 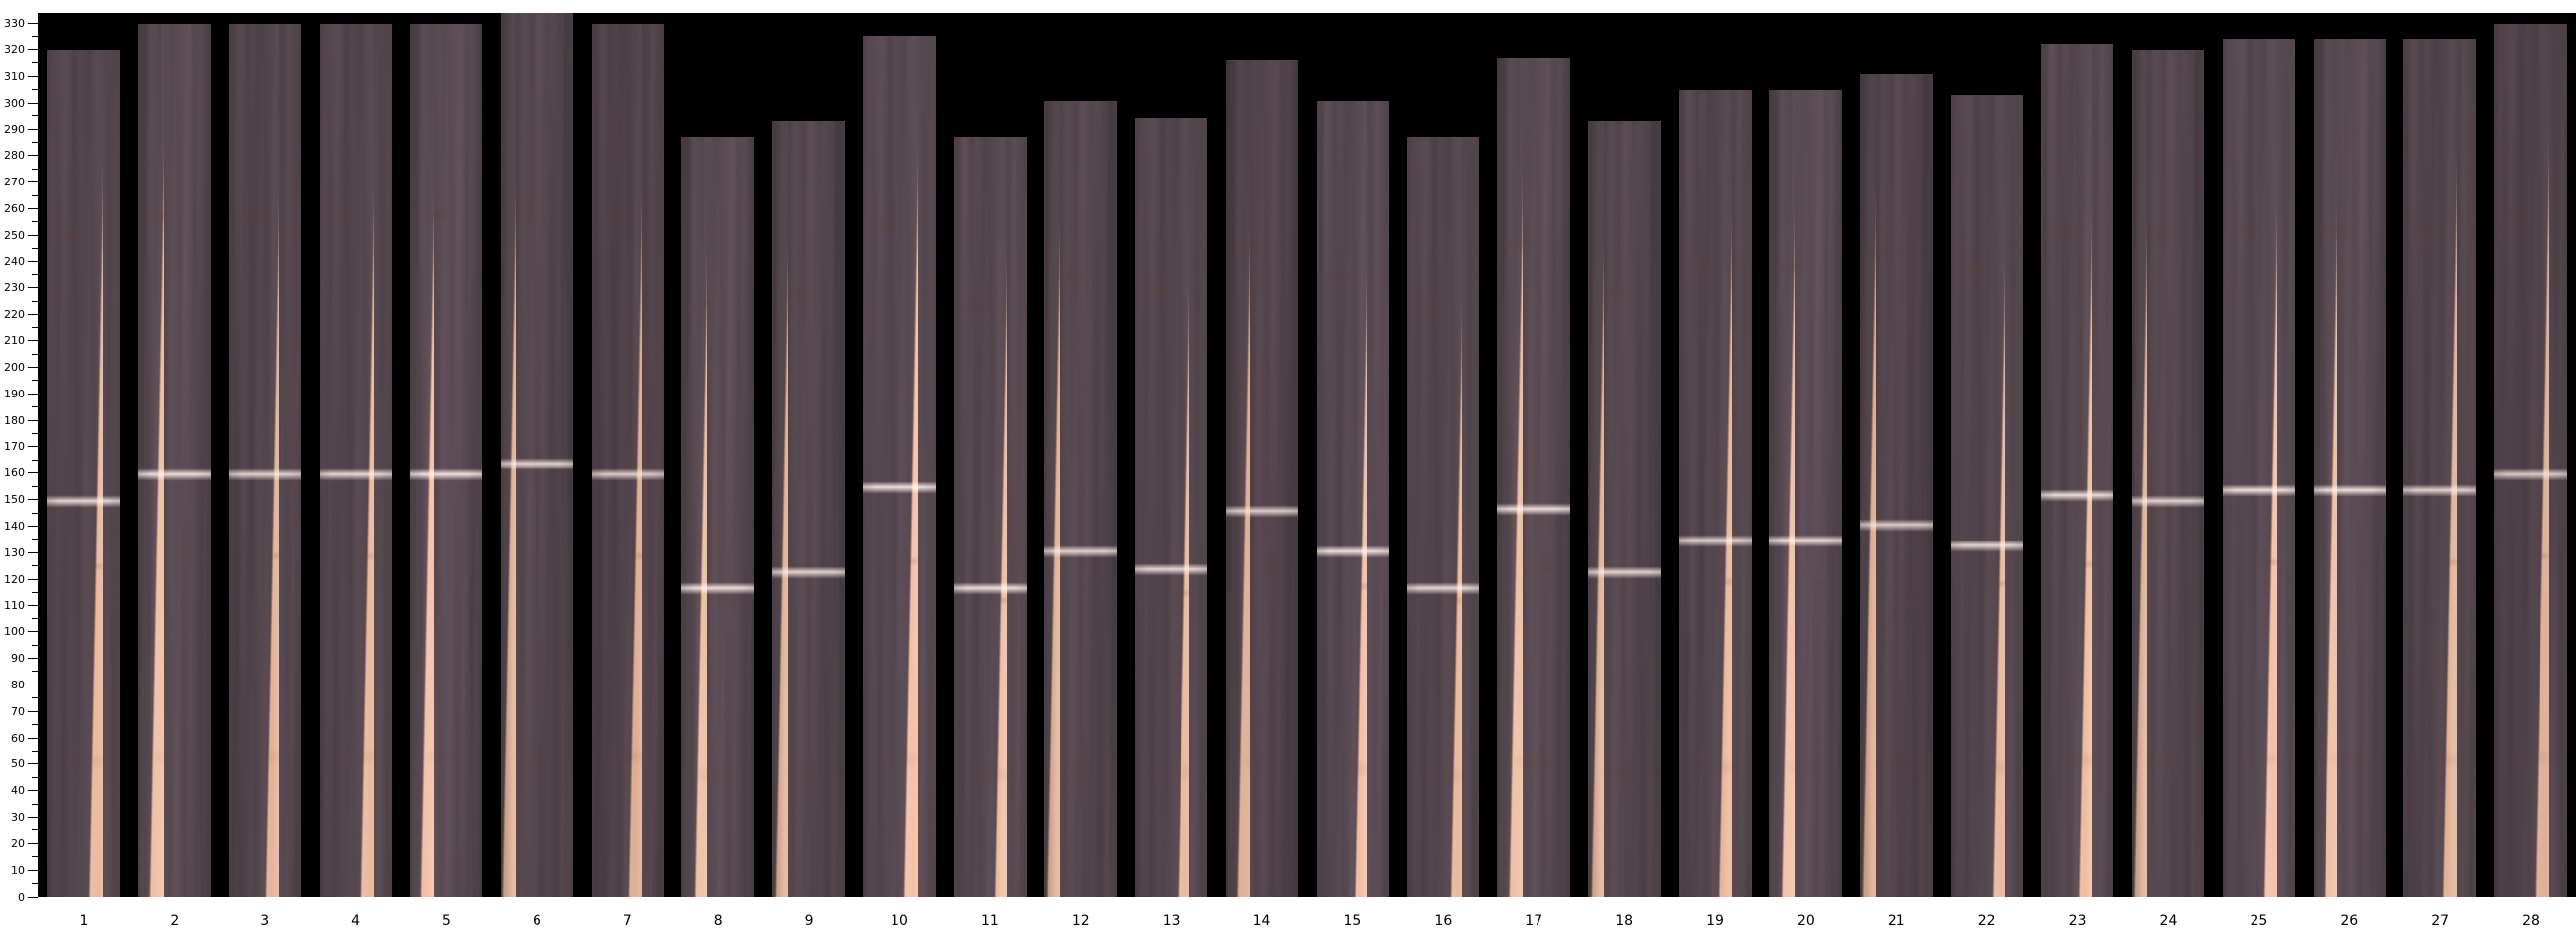 What do you see at coordinates (1444, 921) in the screenshot?
I see `x-axis-tick-label: 16` at bounding box center [1444, 921].